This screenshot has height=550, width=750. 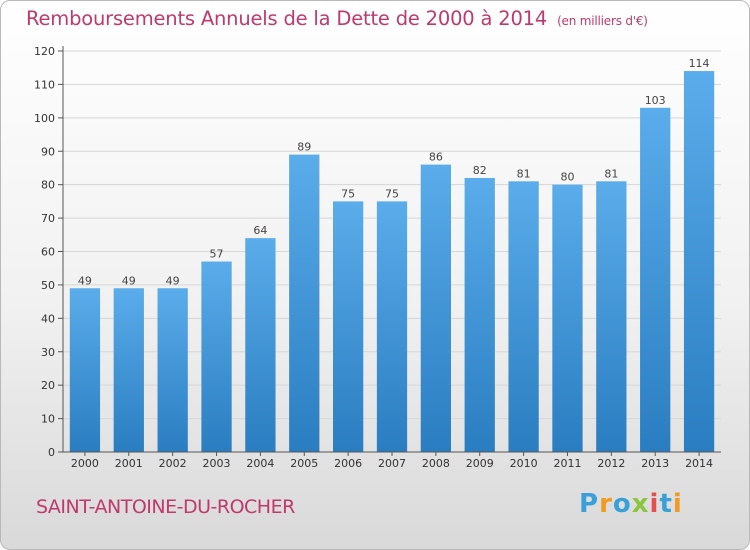 I want to click on value-label-2011: 80, so click(x=567, y=177).